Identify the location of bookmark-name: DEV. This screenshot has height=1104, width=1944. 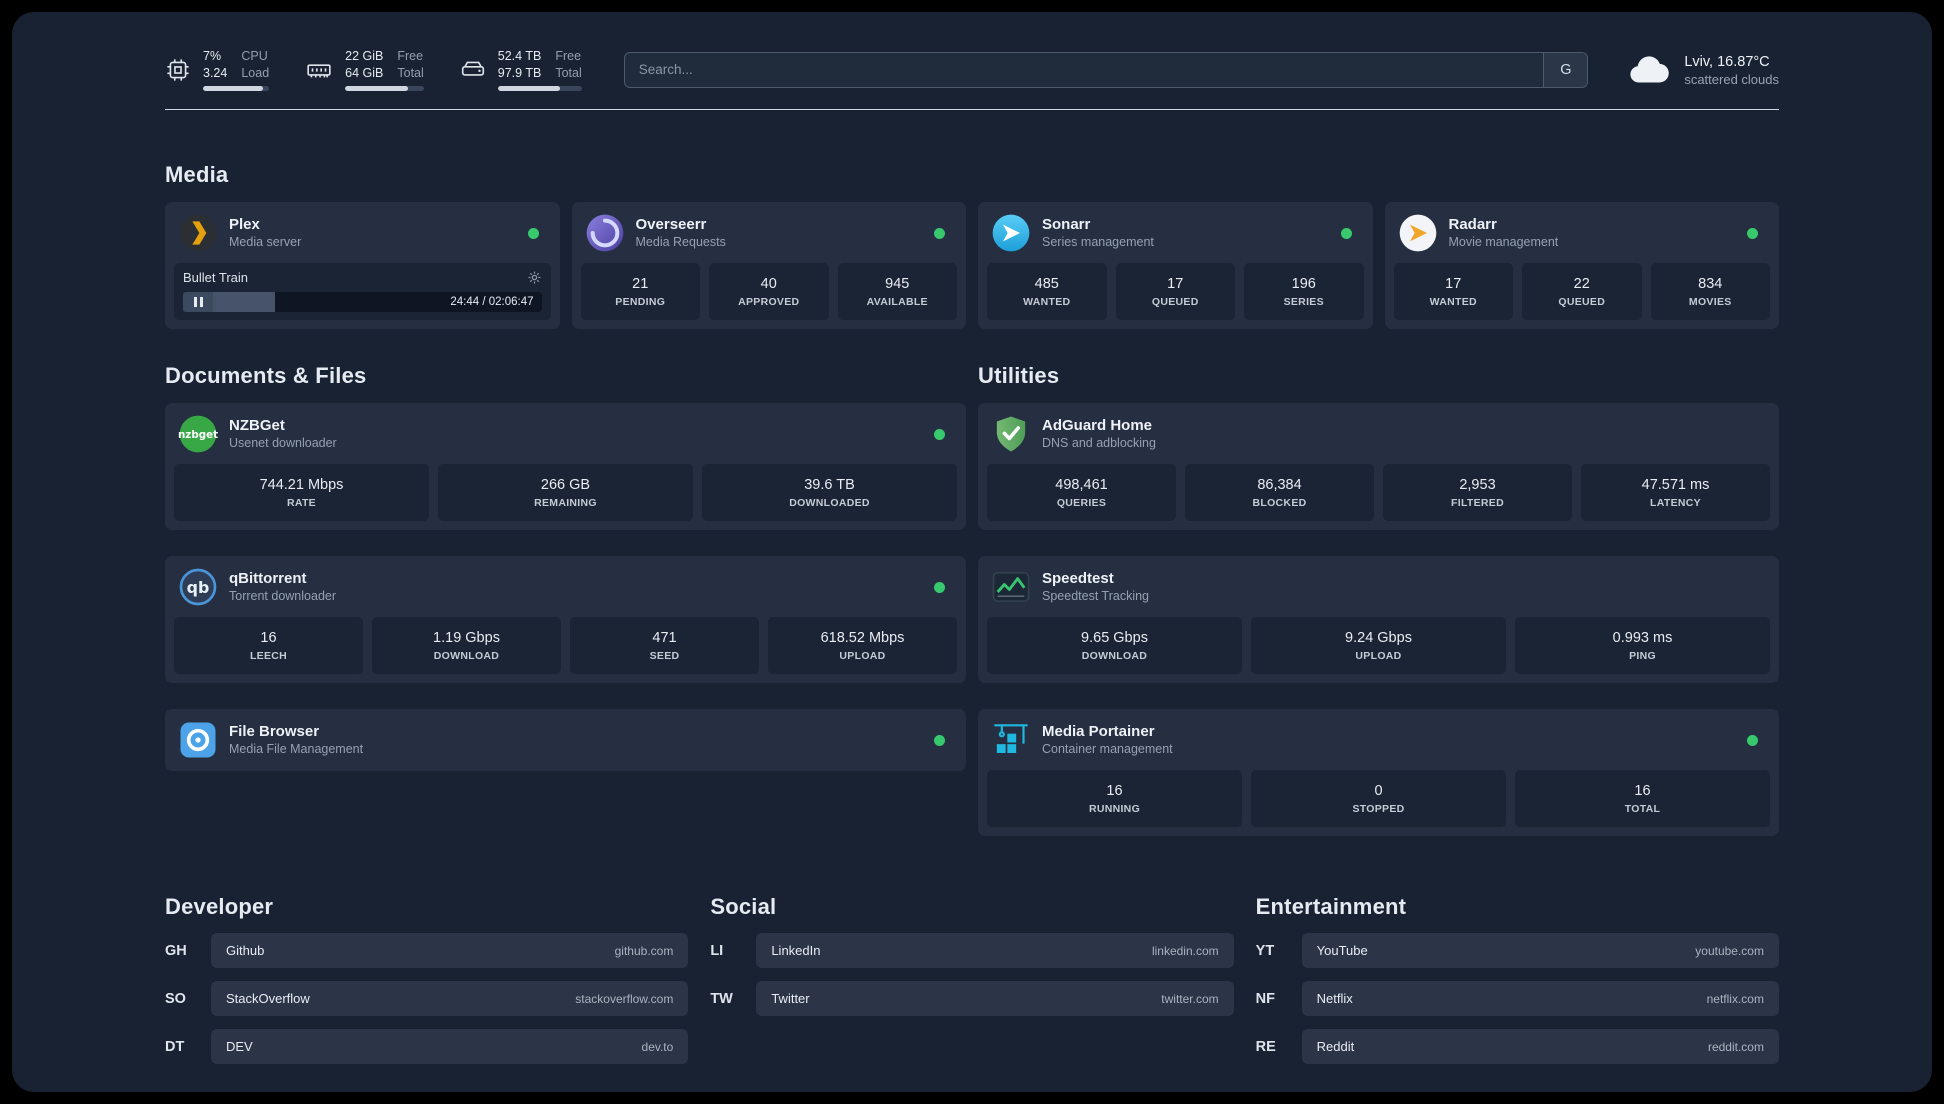
(239, 1046).